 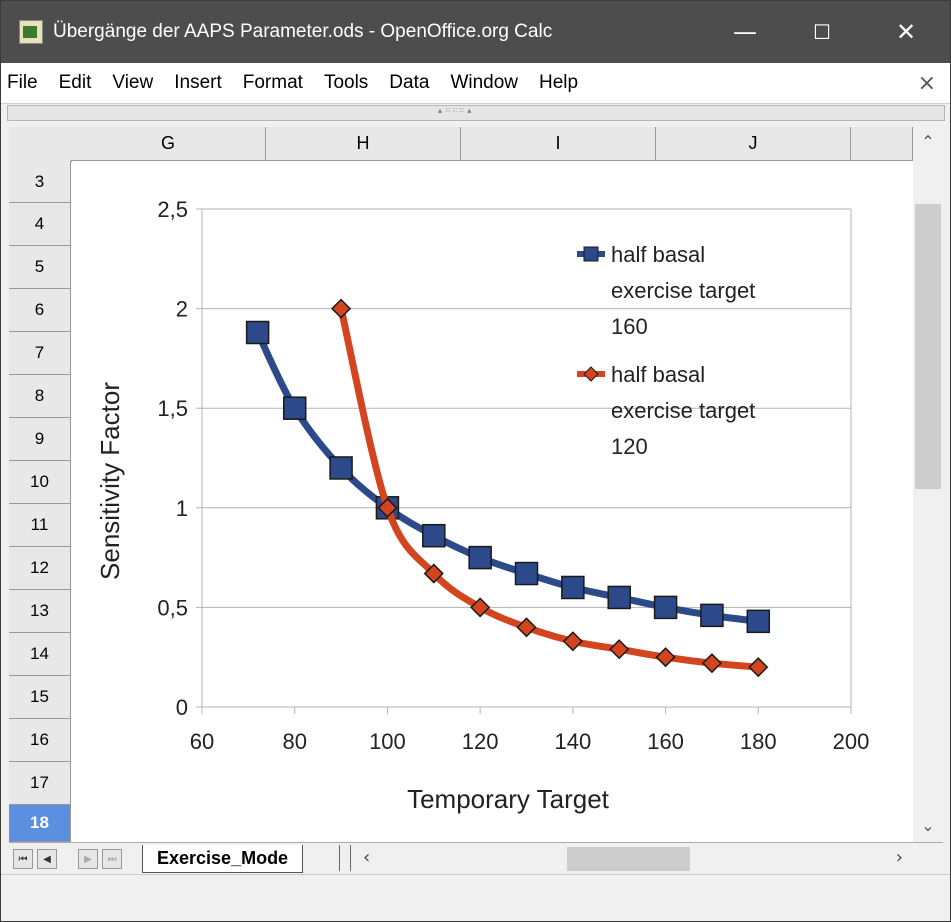 I want to click on row-header: 5, so click(x=40, y=267).